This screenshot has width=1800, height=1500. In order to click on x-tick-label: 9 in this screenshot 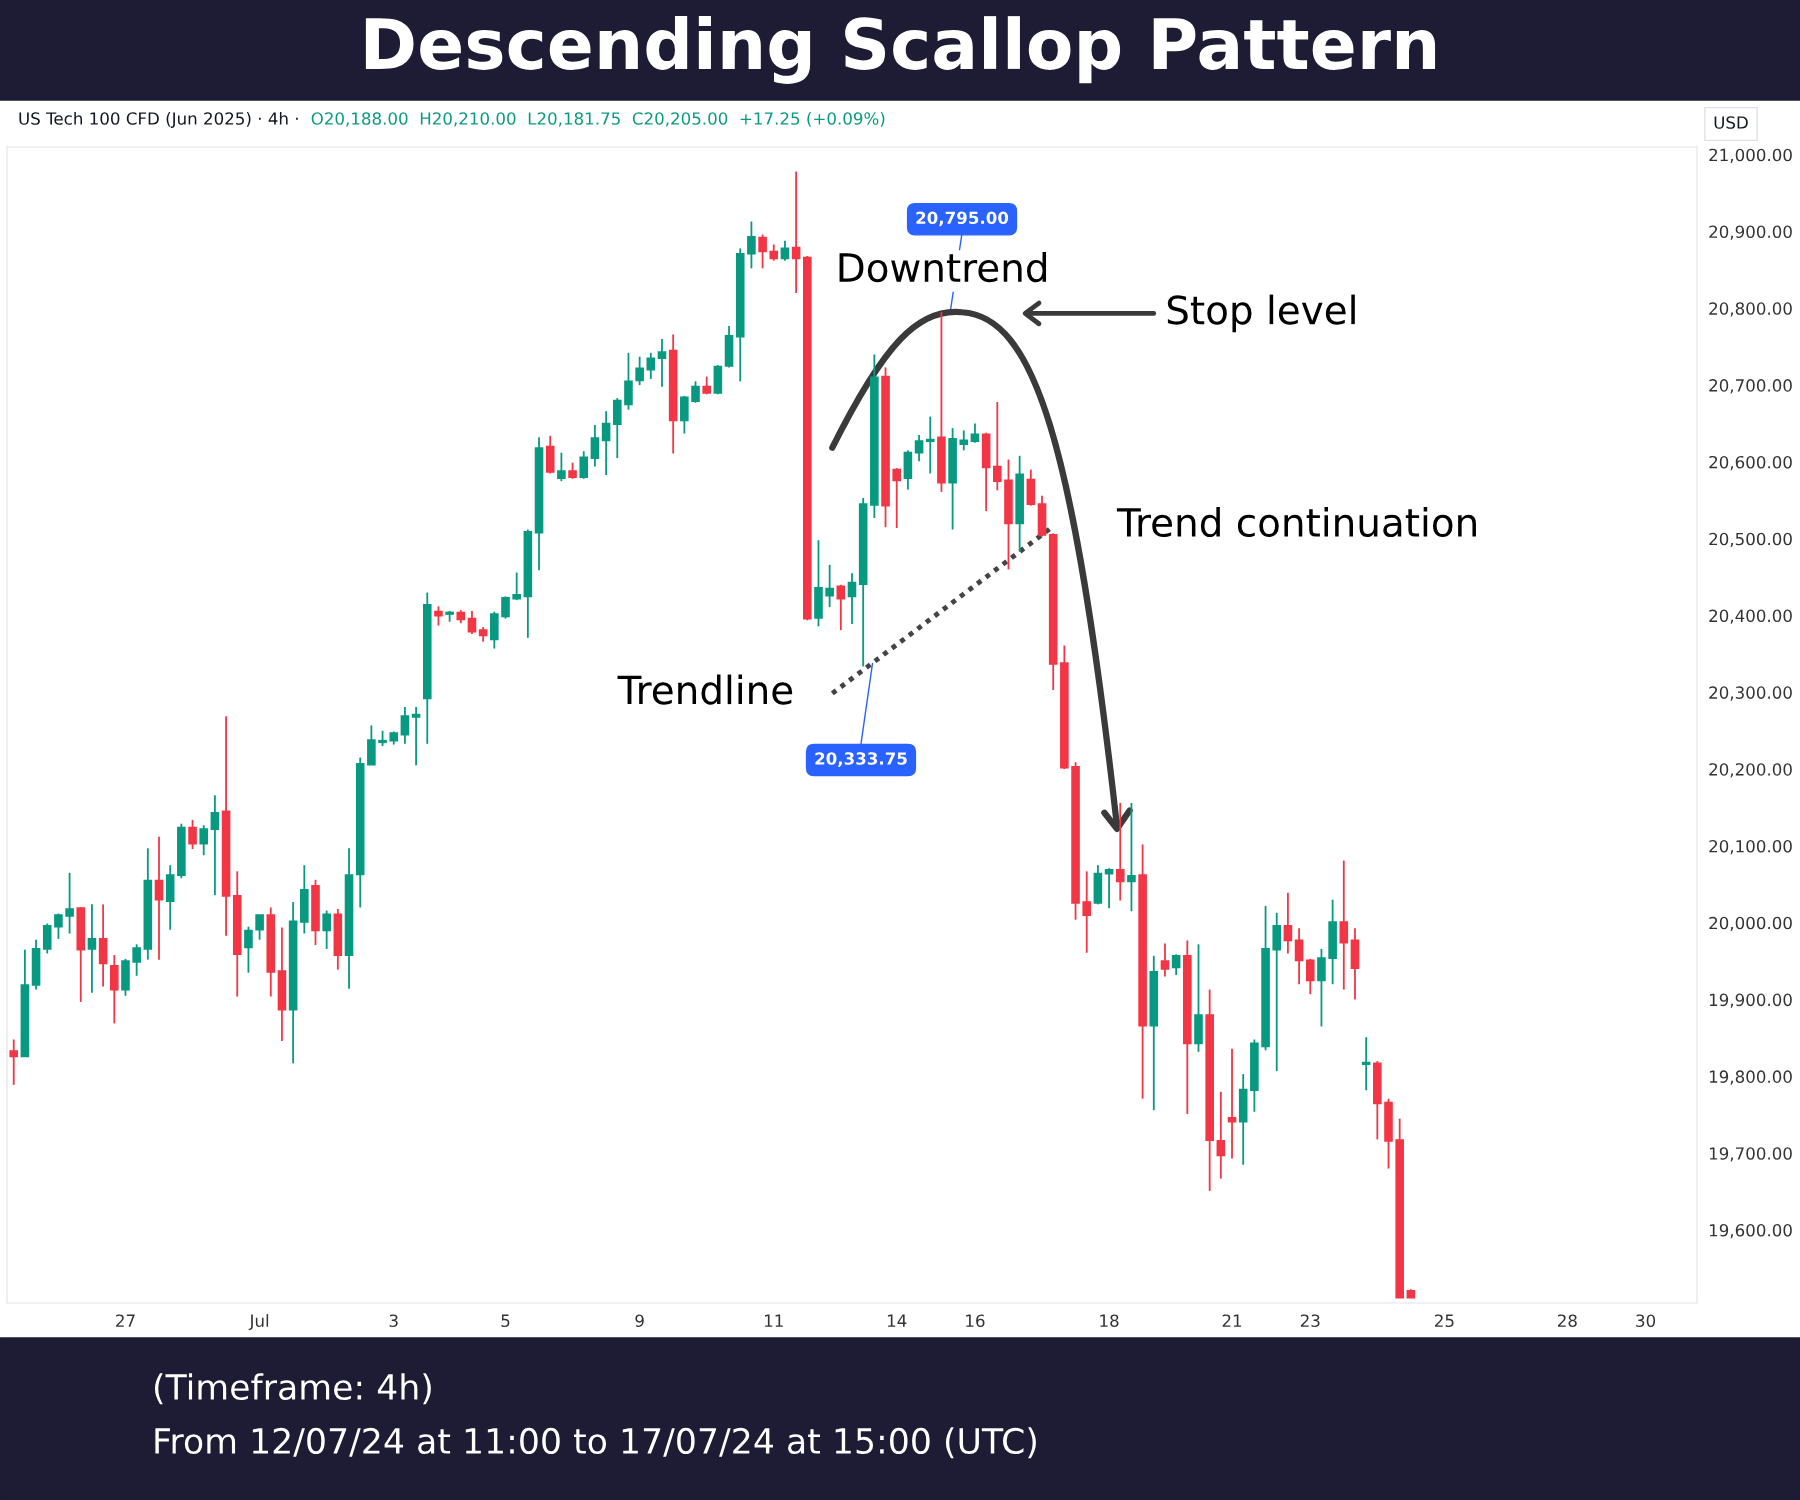, I will do `click(639, 1321)`.